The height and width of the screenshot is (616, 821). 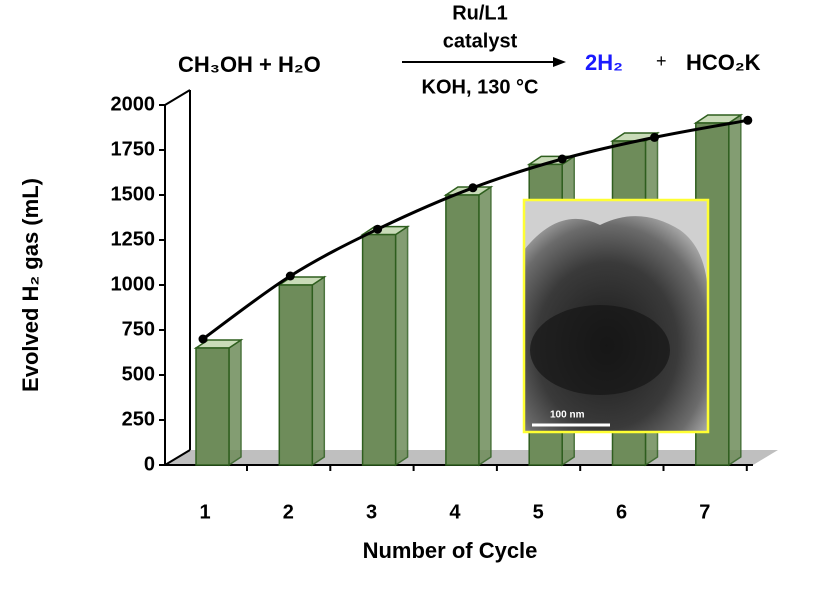 I want to click on scale-bar-label: 100 nm, so click(x=567, y=415).